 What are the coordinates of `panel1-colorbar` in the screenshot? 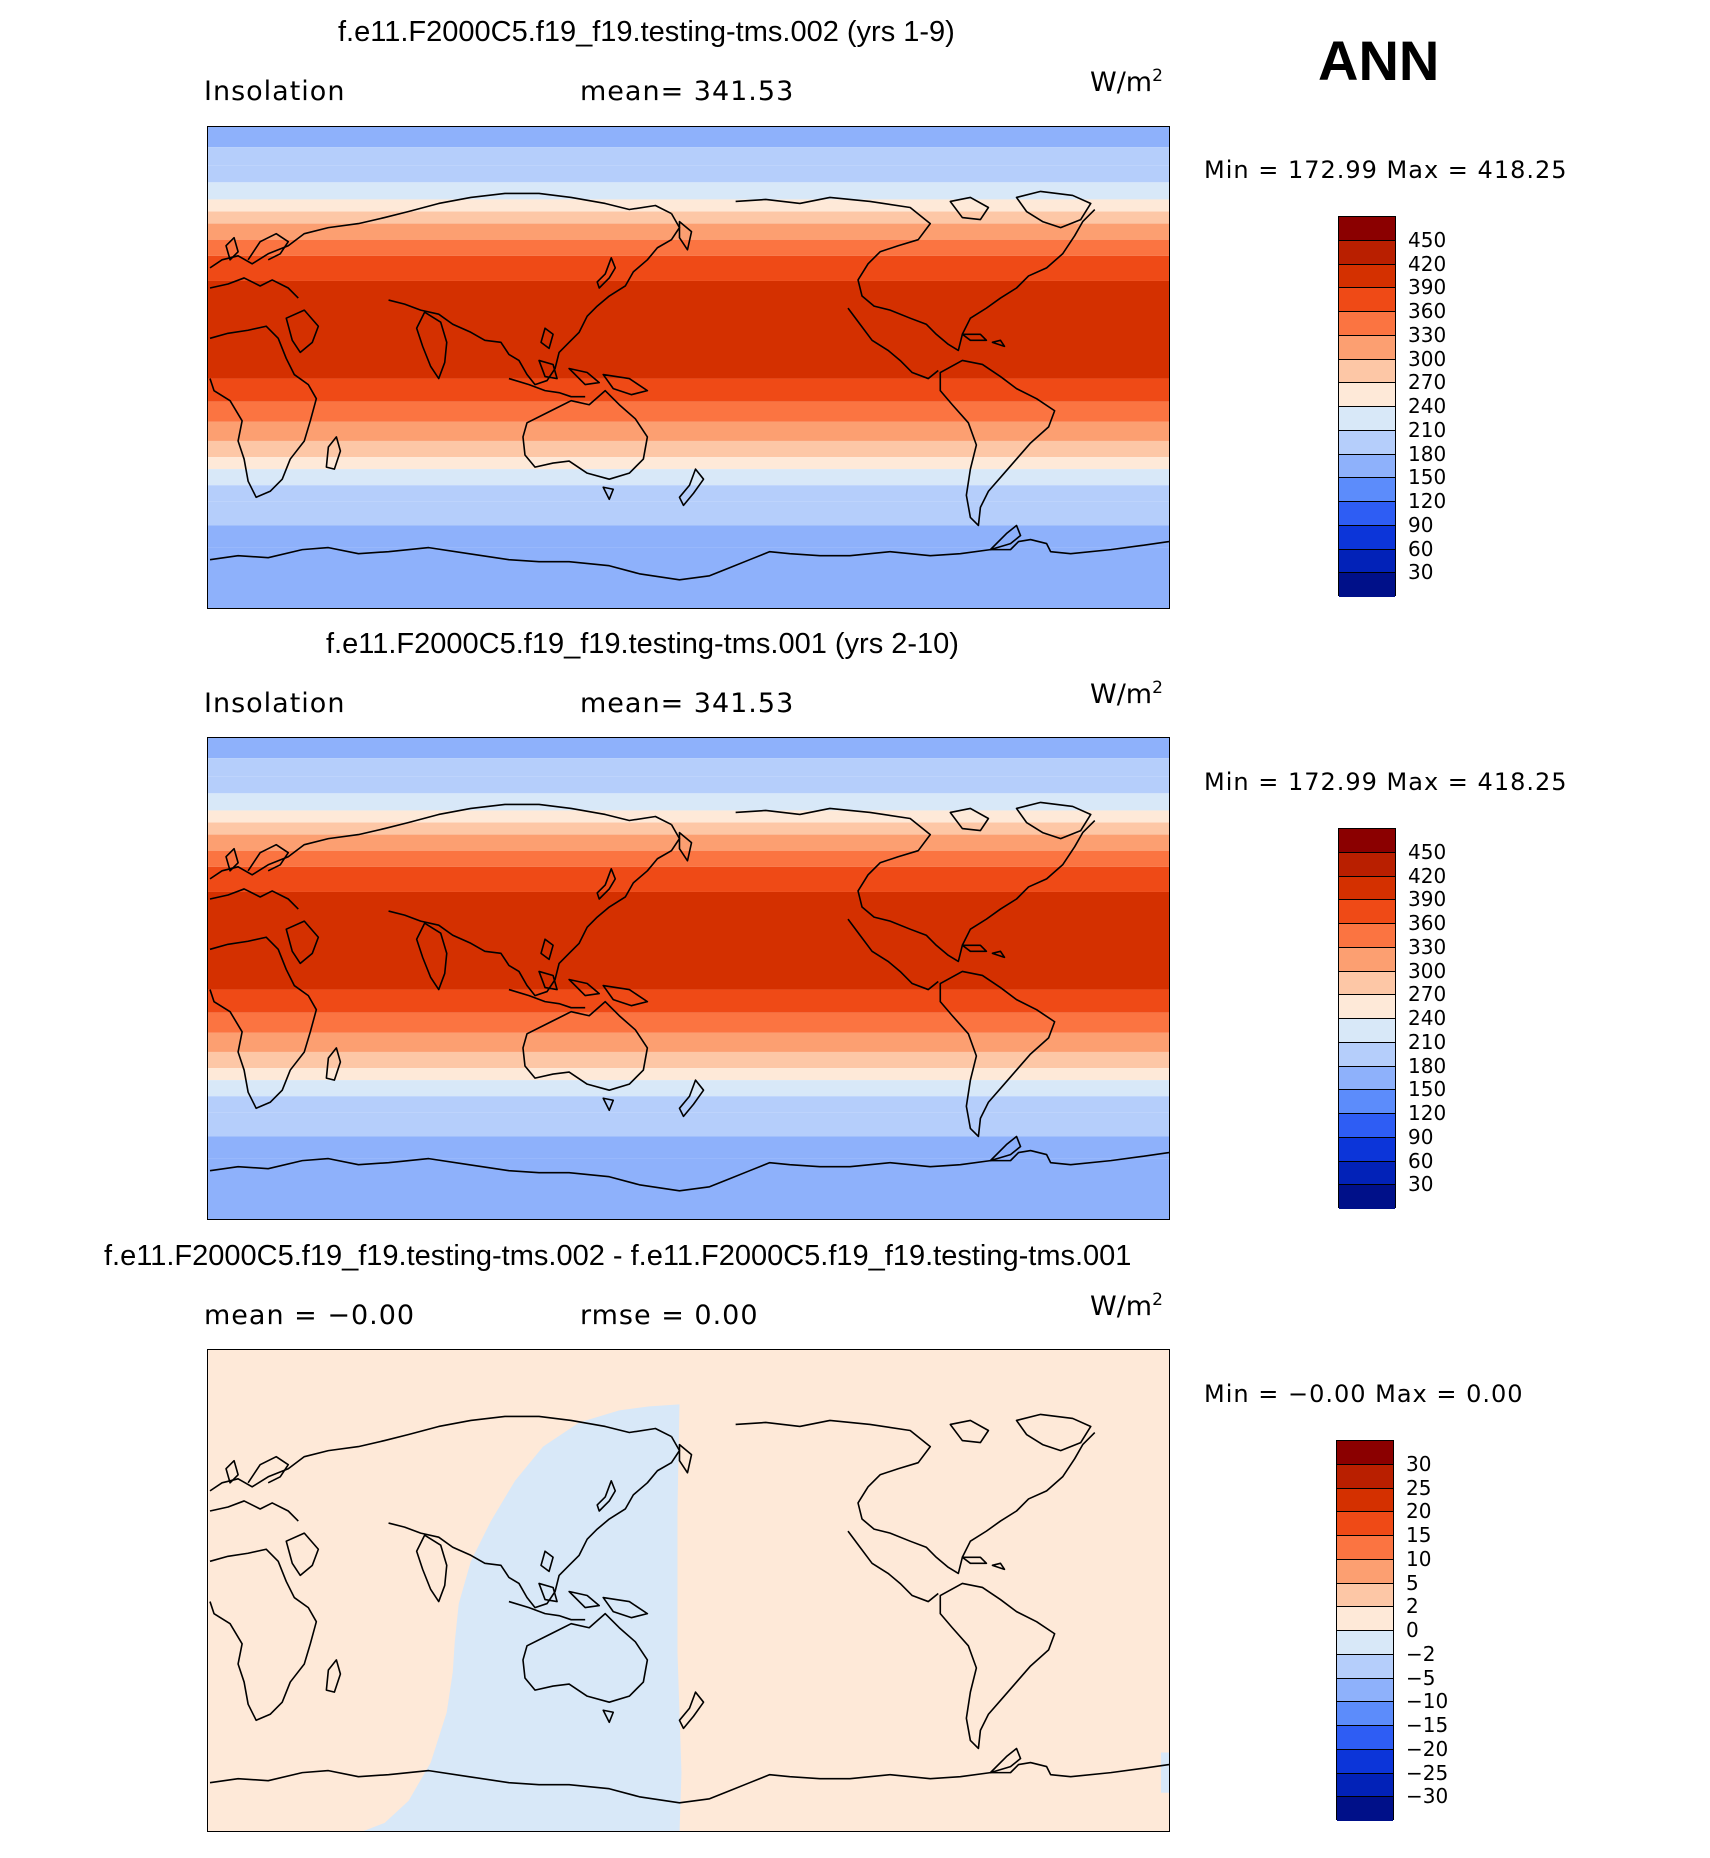 It's located at (1367, 406).